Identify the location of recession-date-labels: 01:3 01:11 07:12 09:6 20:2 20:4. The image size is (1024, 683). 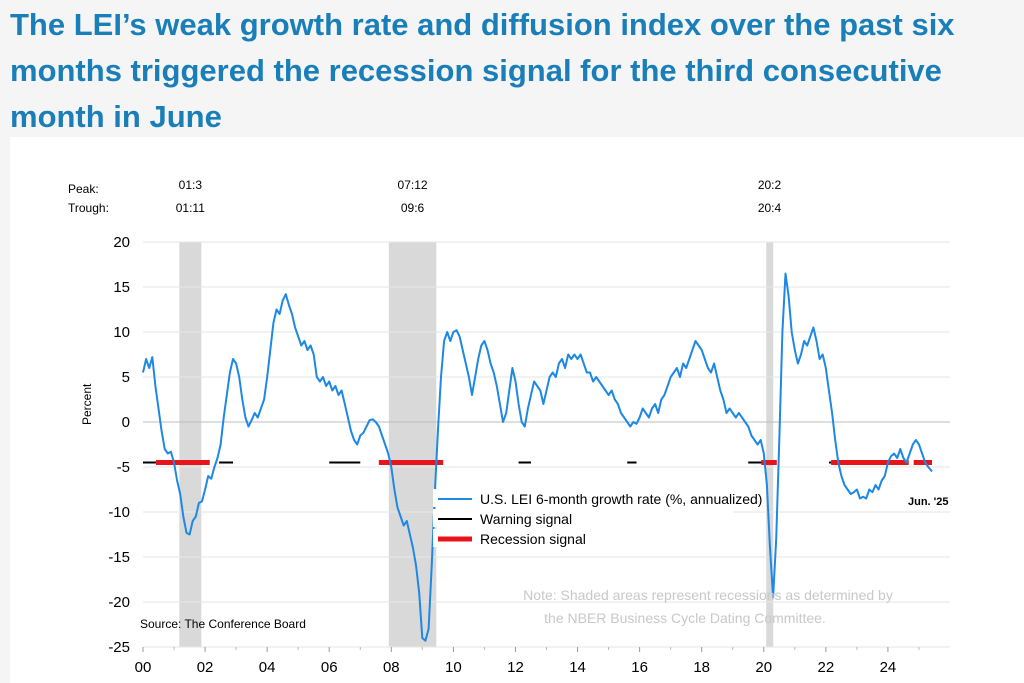
(479, 196).